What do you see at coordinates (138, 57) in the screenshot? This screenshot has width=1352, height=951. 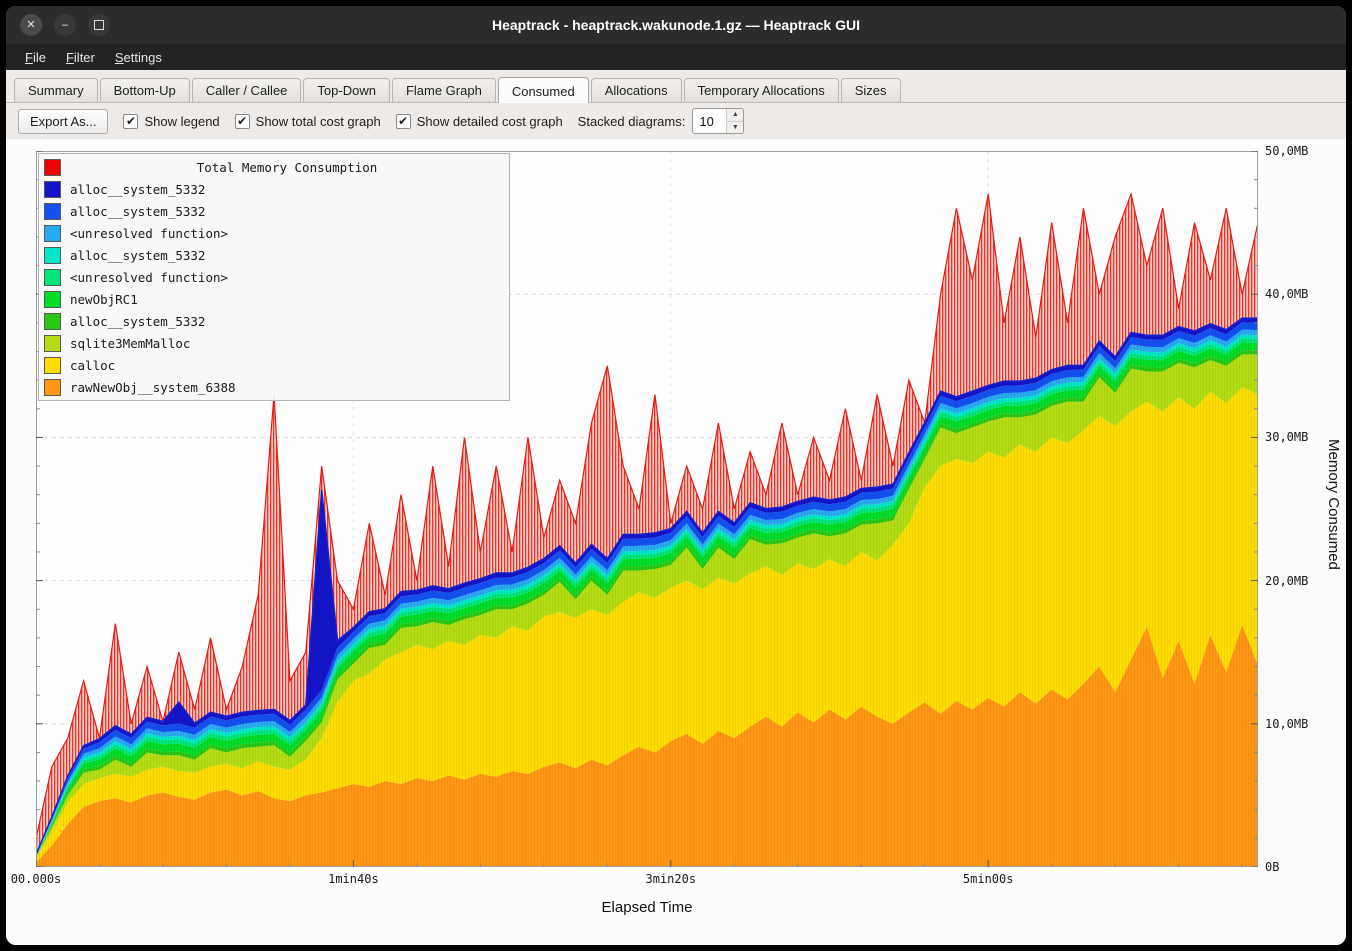 I see `menu-settings: Settings` at bounding box center [138, 57].